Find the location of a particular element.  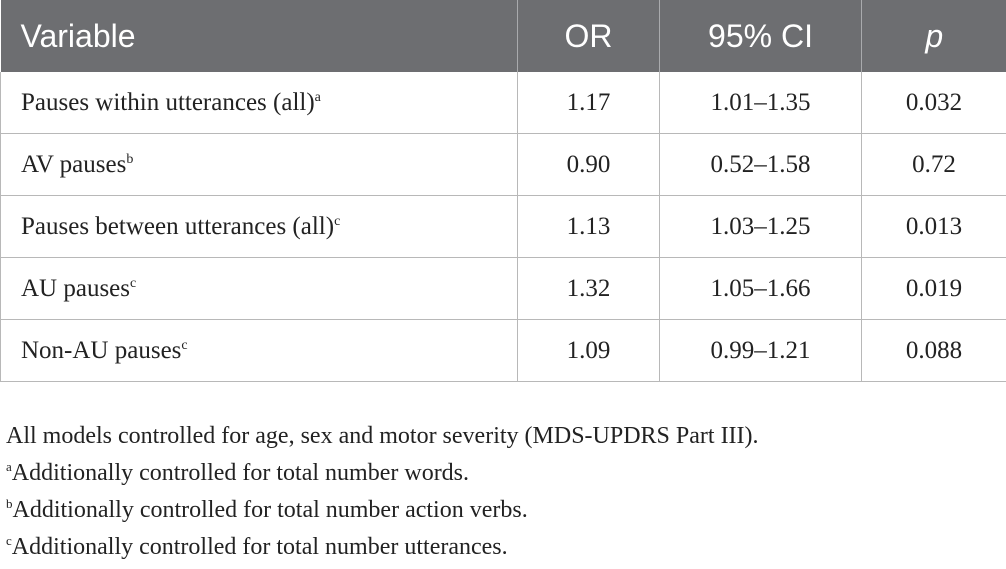

table-row: Non-AU pausesc 1.09 0.99–1.21 0.088 is located at coordinates (503, 350).